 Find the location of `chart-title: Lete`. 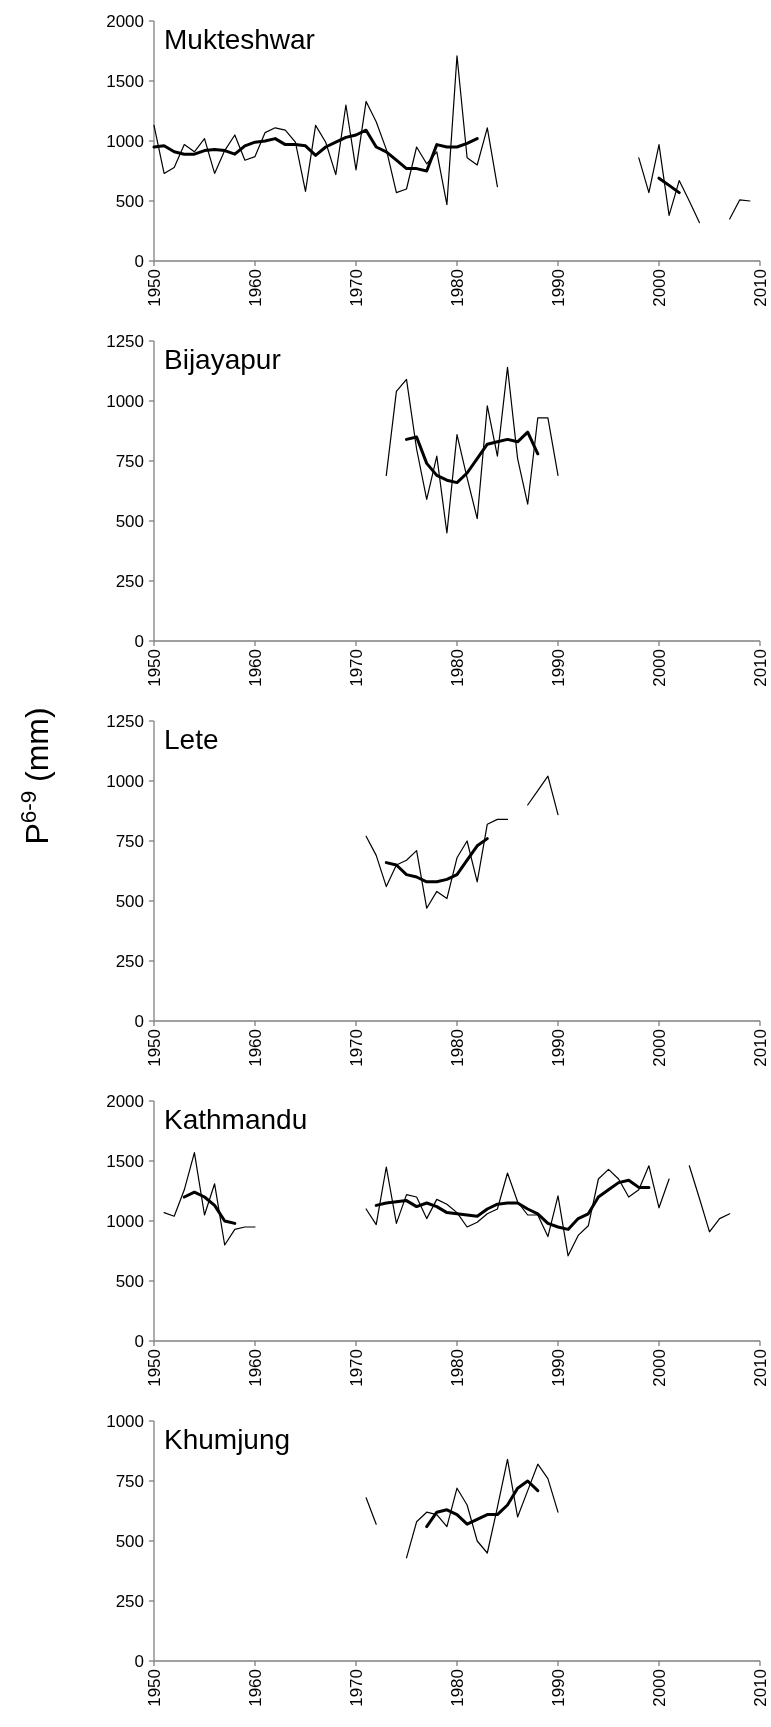

chart-title: Lete is located at coordinates (191, 739).